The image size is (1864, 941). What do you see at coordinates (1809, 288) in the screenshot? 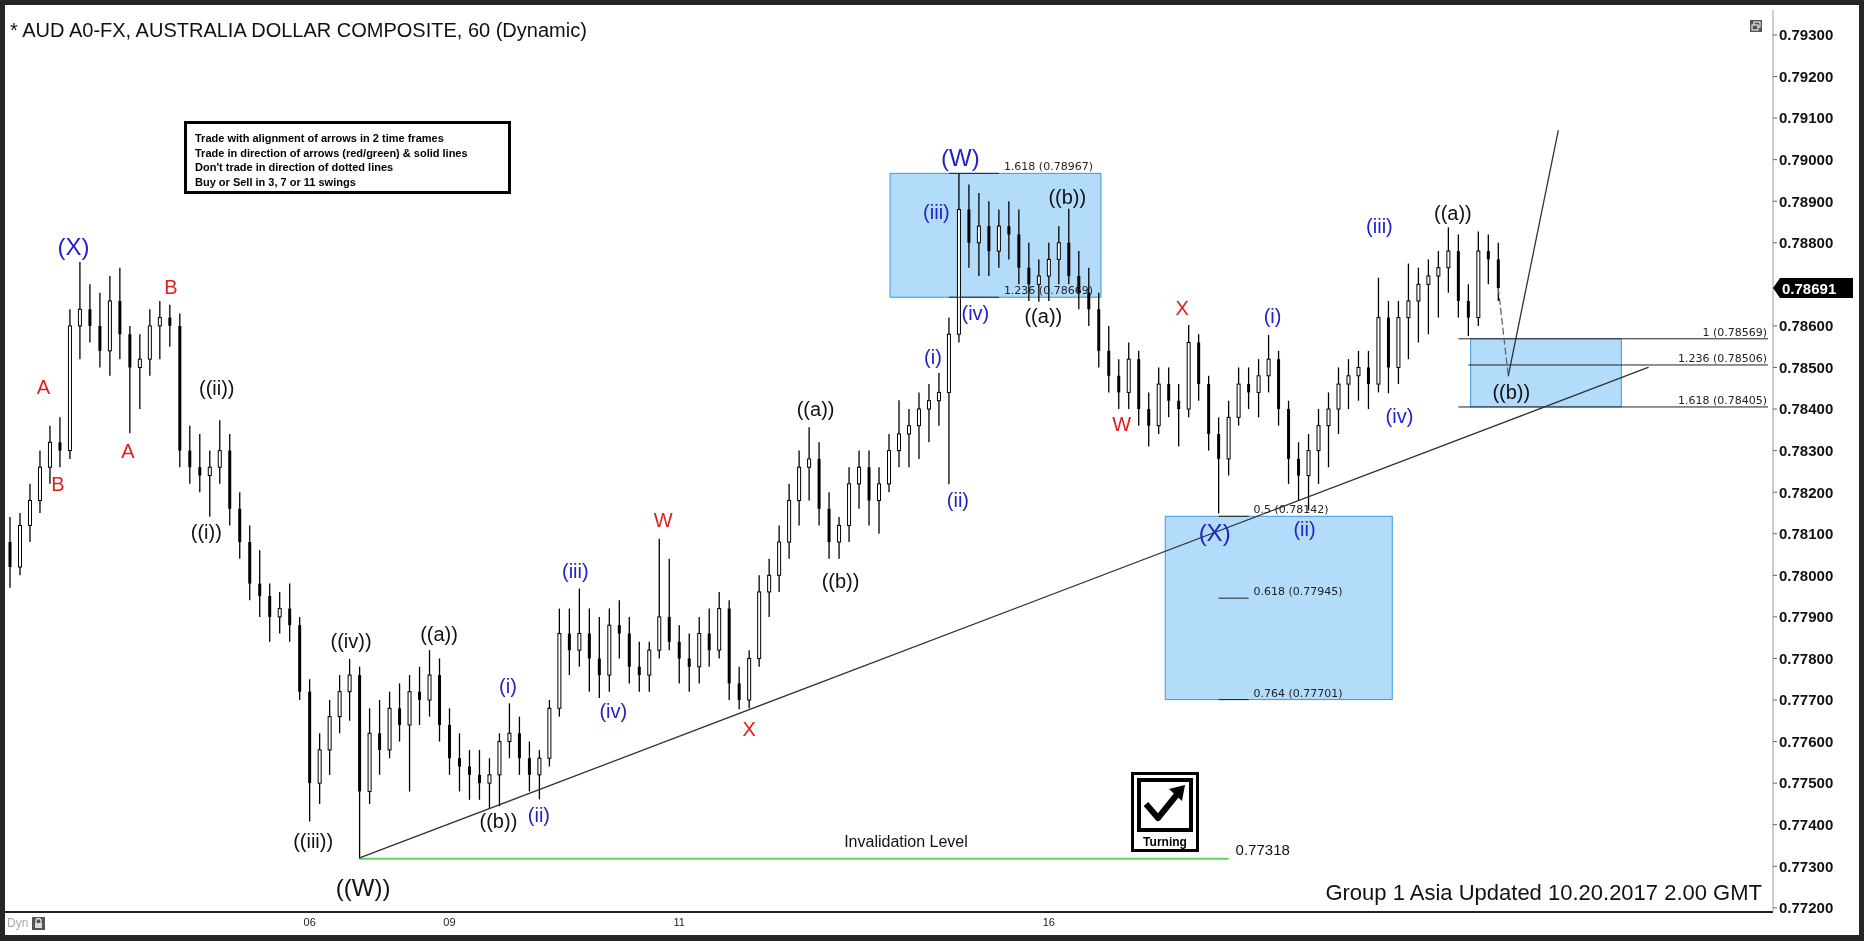
I see `text: 0.78691` at bounding box center [1809, 288].